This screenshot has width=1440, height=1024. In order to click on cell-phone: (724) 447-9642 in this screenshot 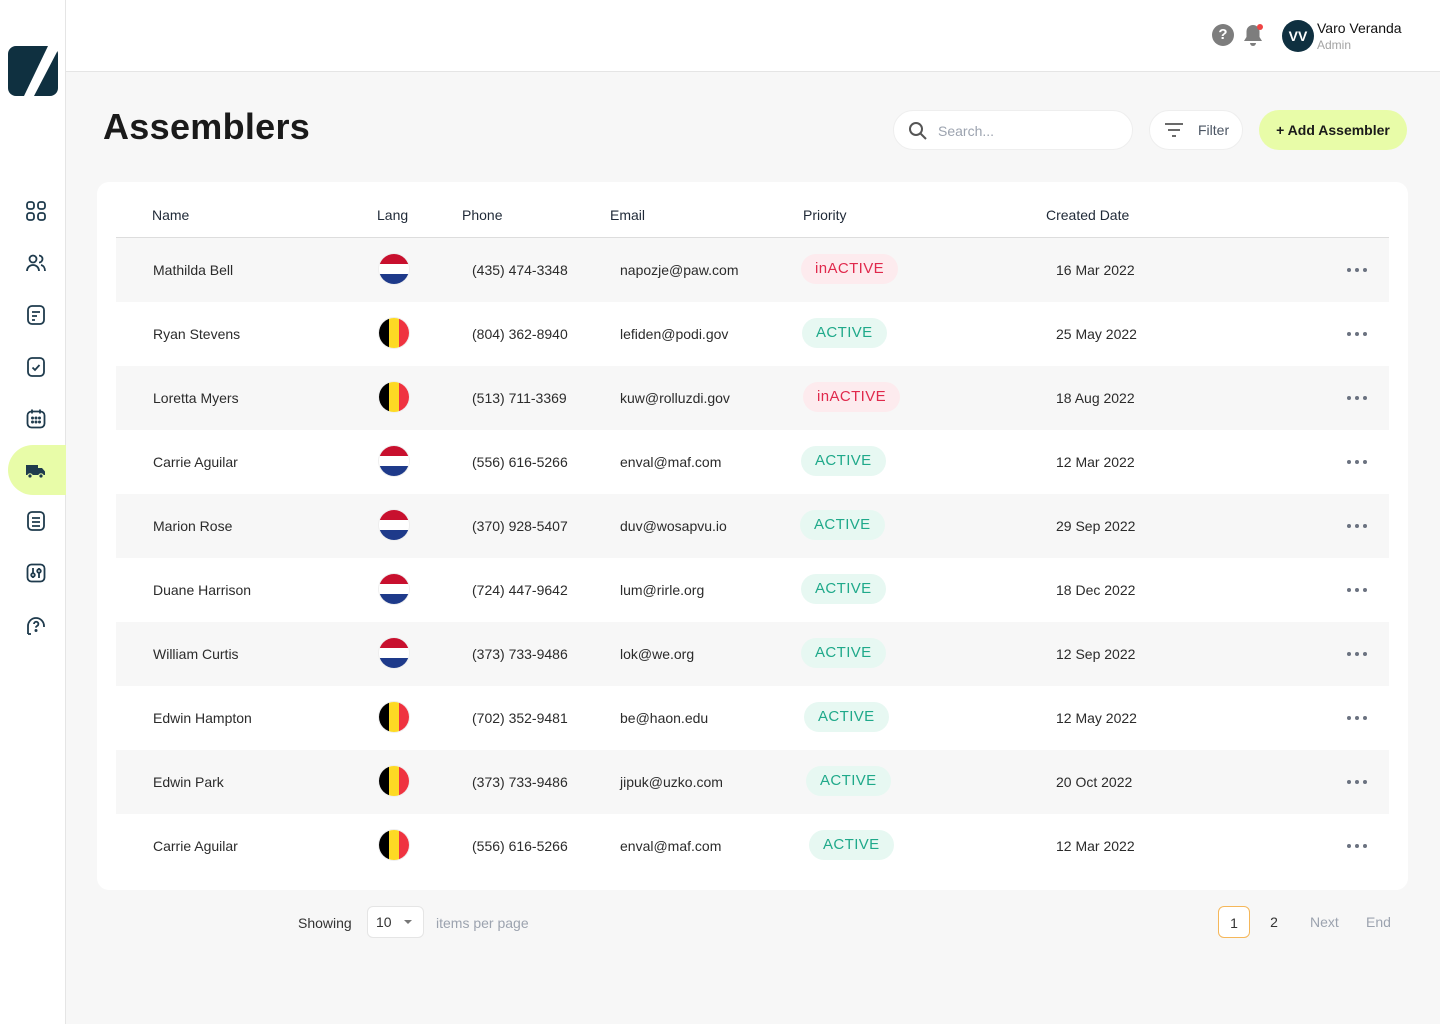, I will do `click(520, 590)`.